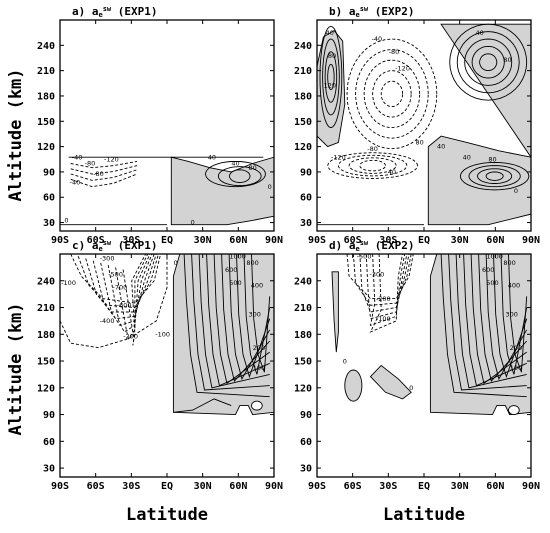 The height and width of the screenshot is (533, 550). What do you see at coordinates (424, 124) in the screenshot?
I see `contours-b: 40 80 120 -40 -80 -120 -80 -120 40 80 40 40 80 40 80 0` at bounding box center [424, 124].